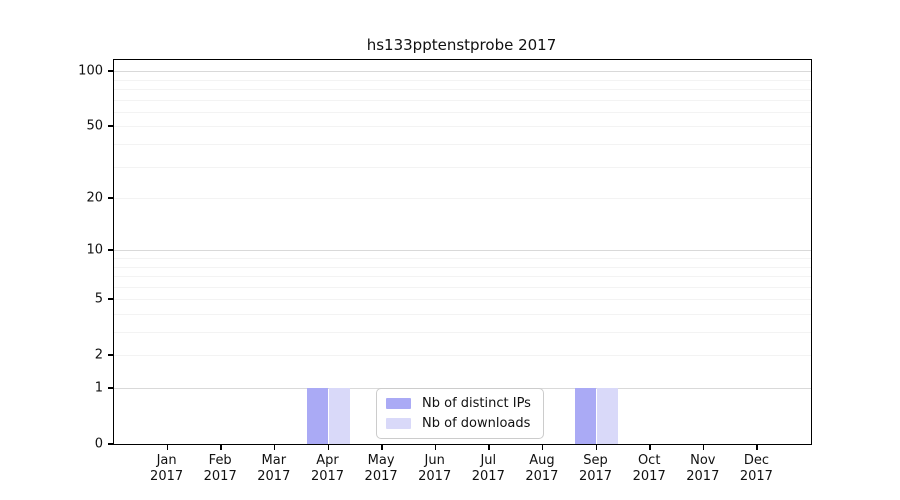 The height and width of the screenshot is (500, 900). Describe the element at coordinates (595, 460) in the screenshot. I see `x-tick-month: Sep` at that location.